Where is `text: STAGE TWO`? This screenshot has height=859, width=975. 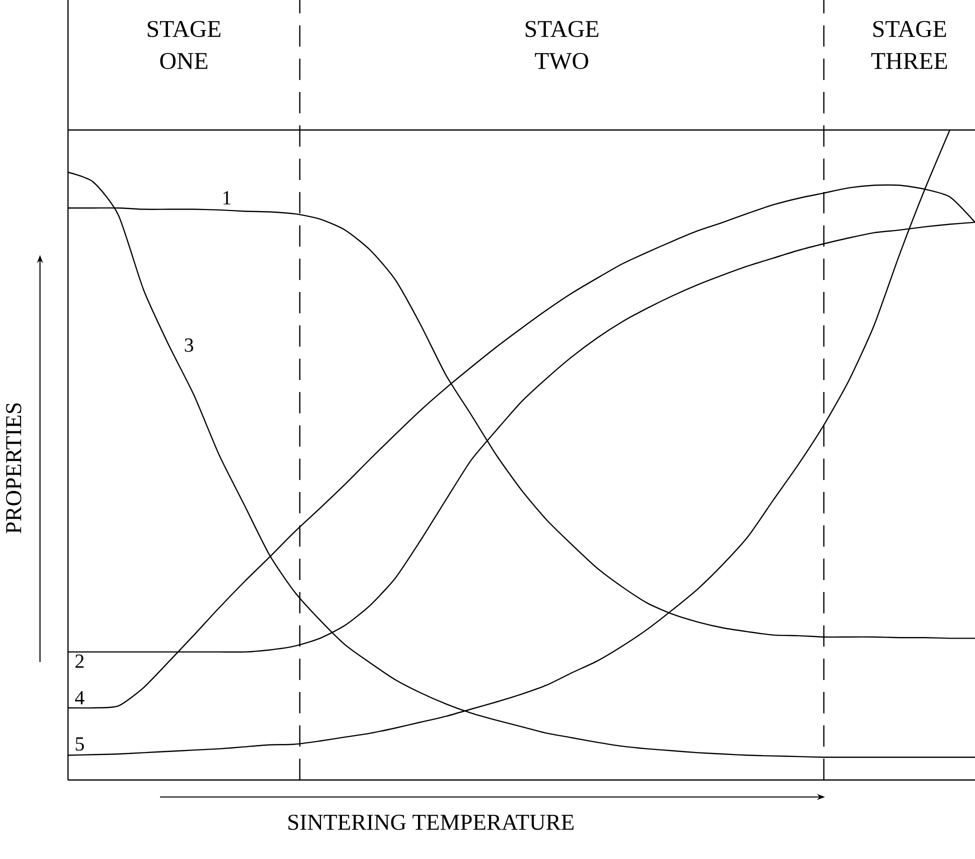
text: STAGE TWO is located at coordinates (562, 45).